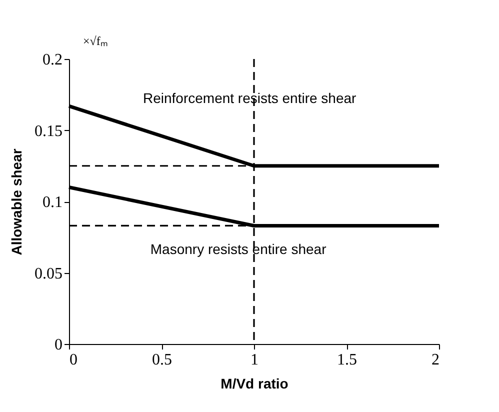 The height and width of the screenshot is (412, 499). I want to click on y-tick-label: 0.2, so click(52, 60).